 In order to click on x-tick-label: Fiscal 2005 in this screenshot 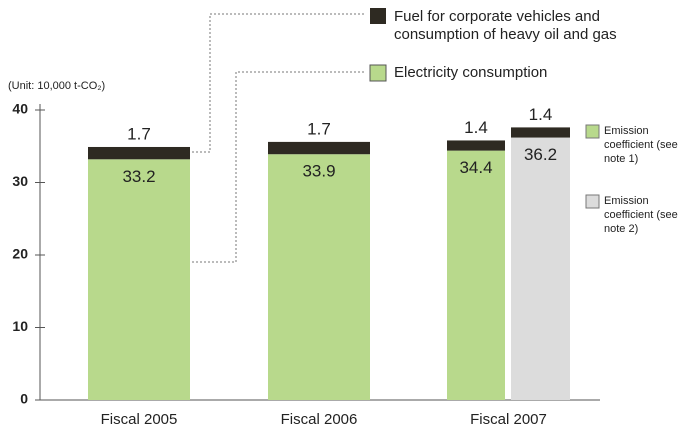, I will do `click(139, 419)`.